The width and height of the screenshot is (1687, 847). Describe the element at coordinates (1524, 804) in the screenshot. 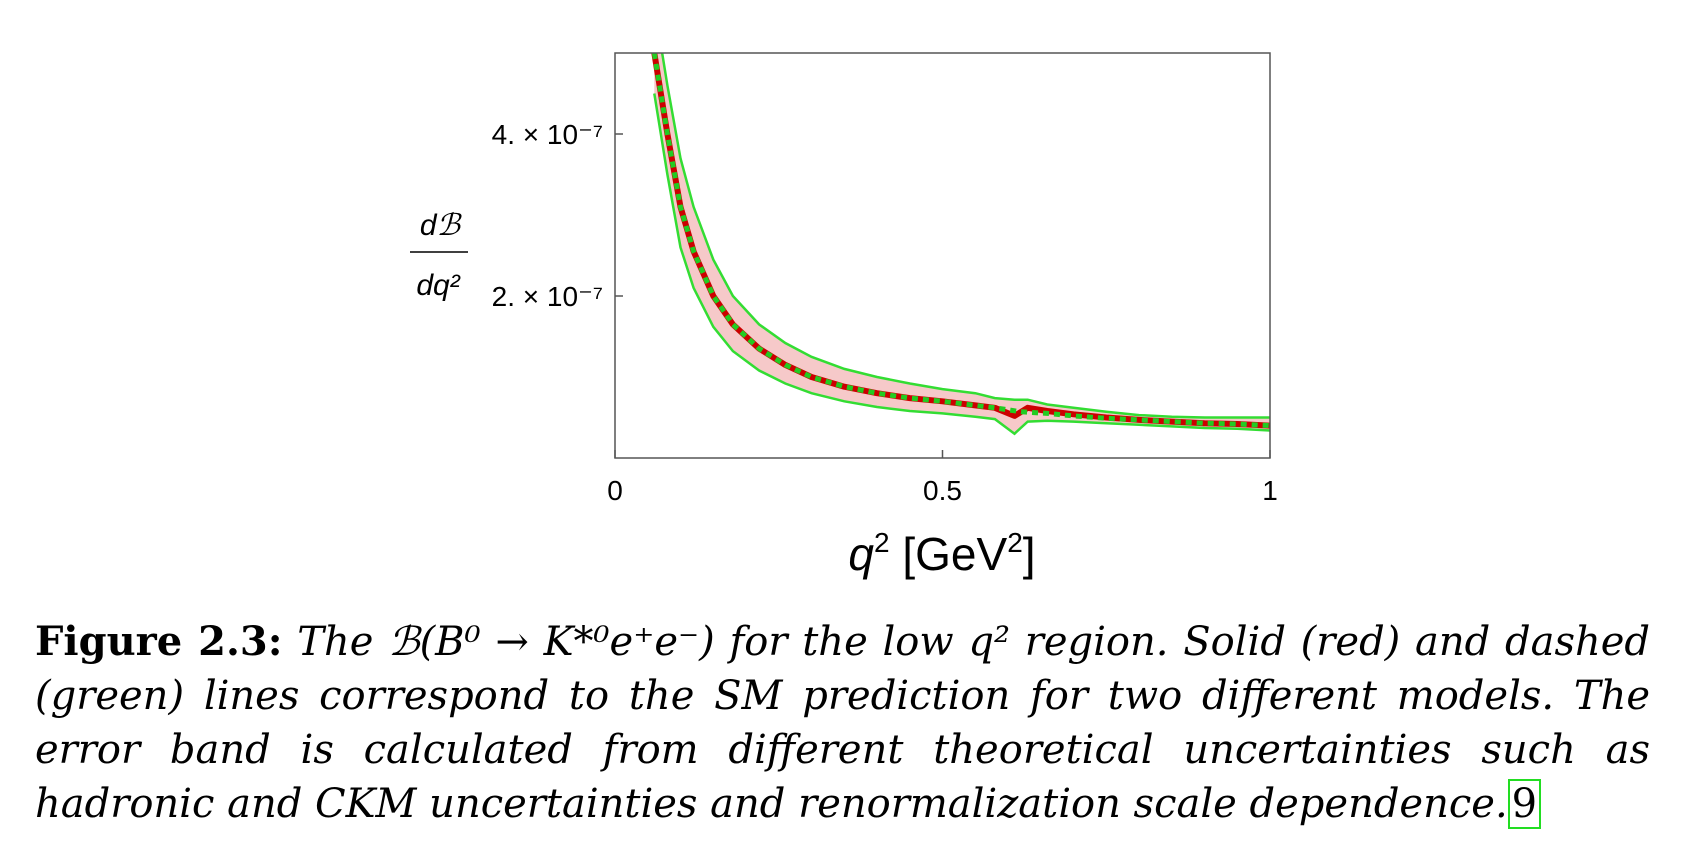

I see `citation-link: 9` at that location.